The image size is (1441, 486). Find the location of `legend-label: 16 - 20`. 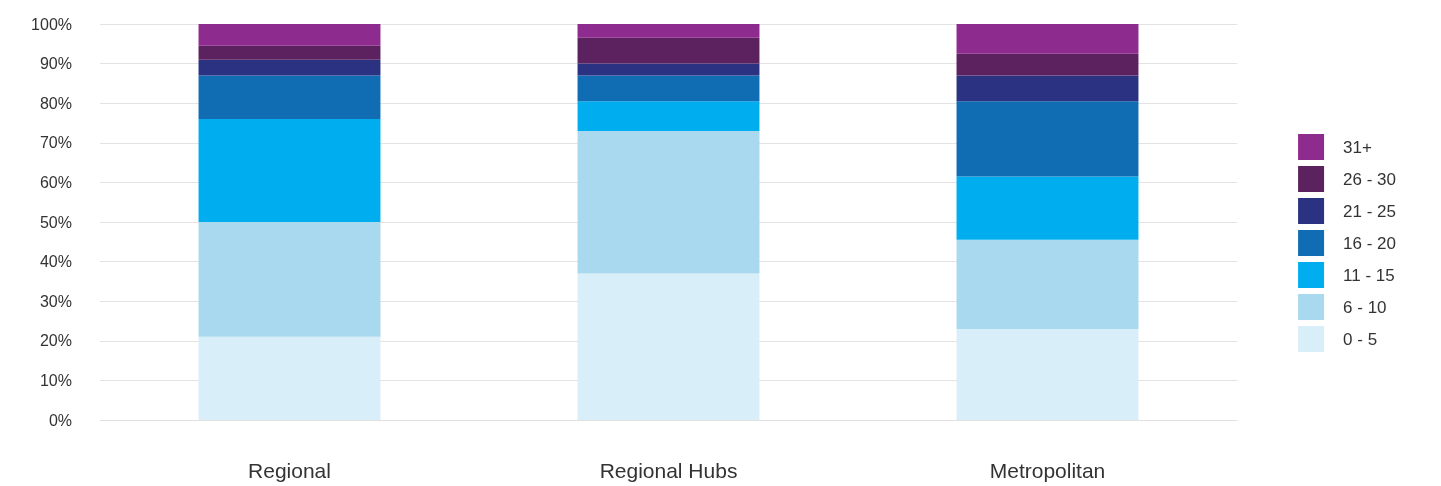

legend-label: 16 - 20 is located at coordinates (1370, 243).